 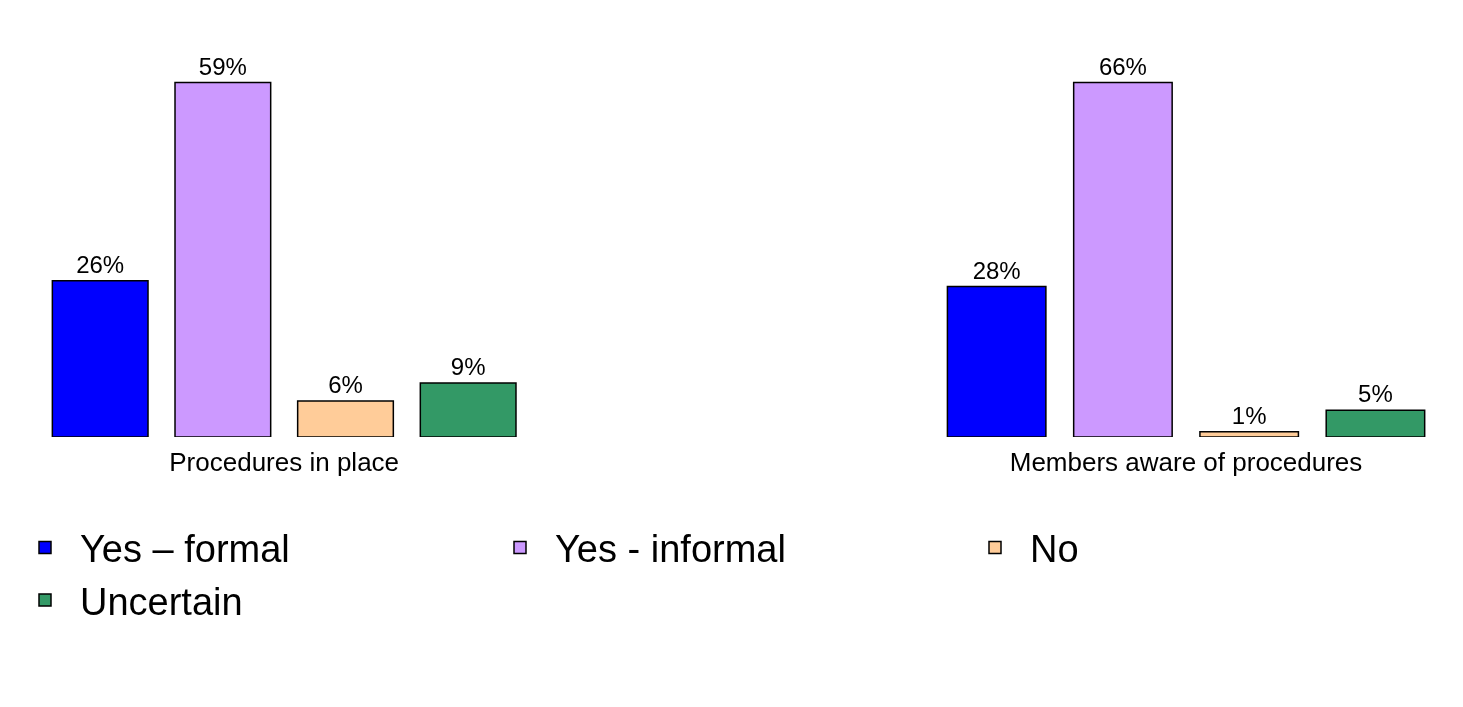 I want to click on legend-label: Yes - informal, so click(x=670, y=549).